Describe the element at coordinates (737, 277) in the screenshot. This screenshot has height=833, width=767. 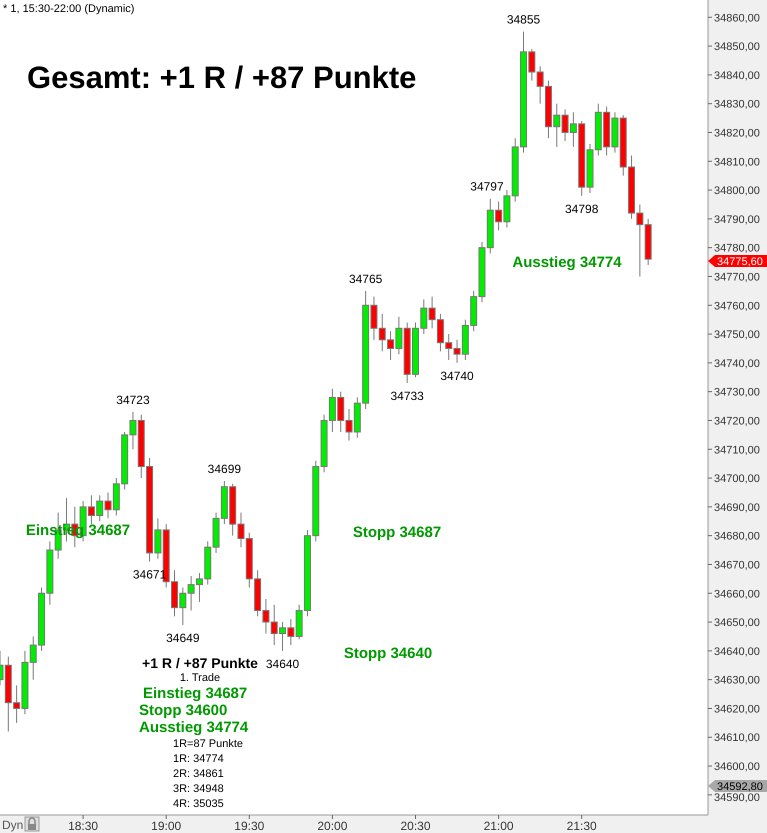
I see `y-tick-label: 34770,00` at that location.